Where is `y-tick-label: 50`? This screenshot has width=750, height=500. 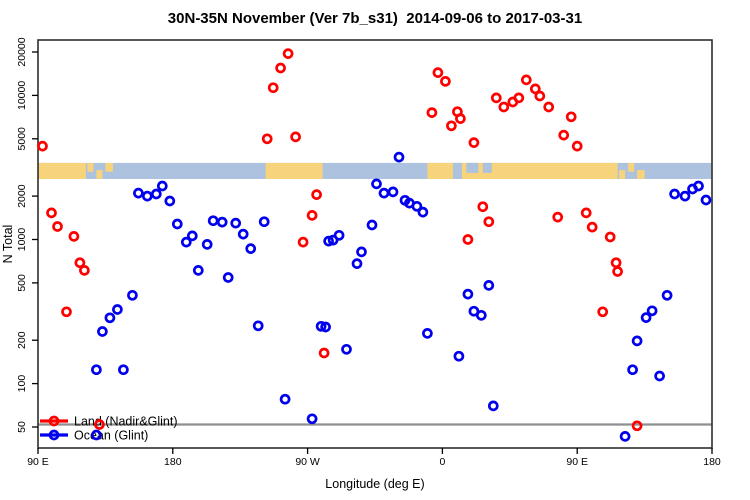
y-tick-label: 50 is located at coordinates (22, 427).